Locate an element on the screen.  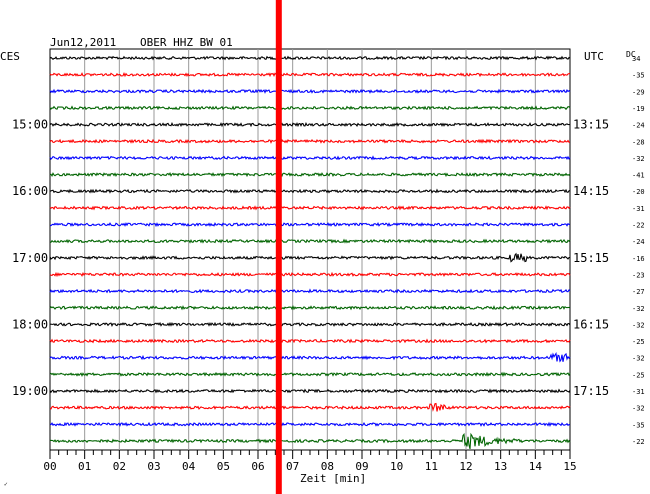
x-tick-label: 03 is located at coordinates (153, 466).